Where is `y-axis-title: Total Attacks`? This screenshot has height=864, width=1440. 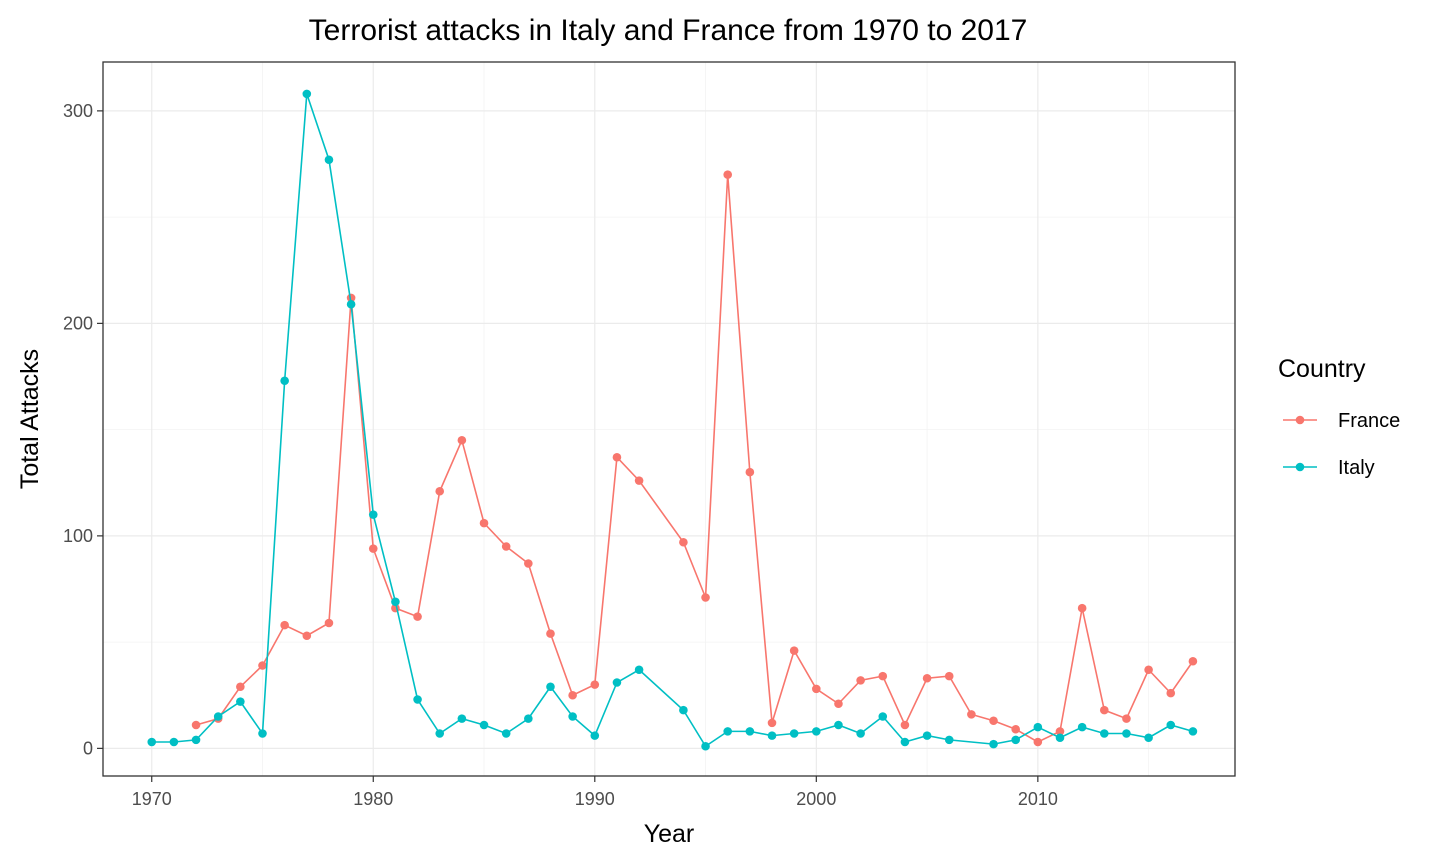
y-axis-title: Total Attacks is located at coordinates (30, 419).